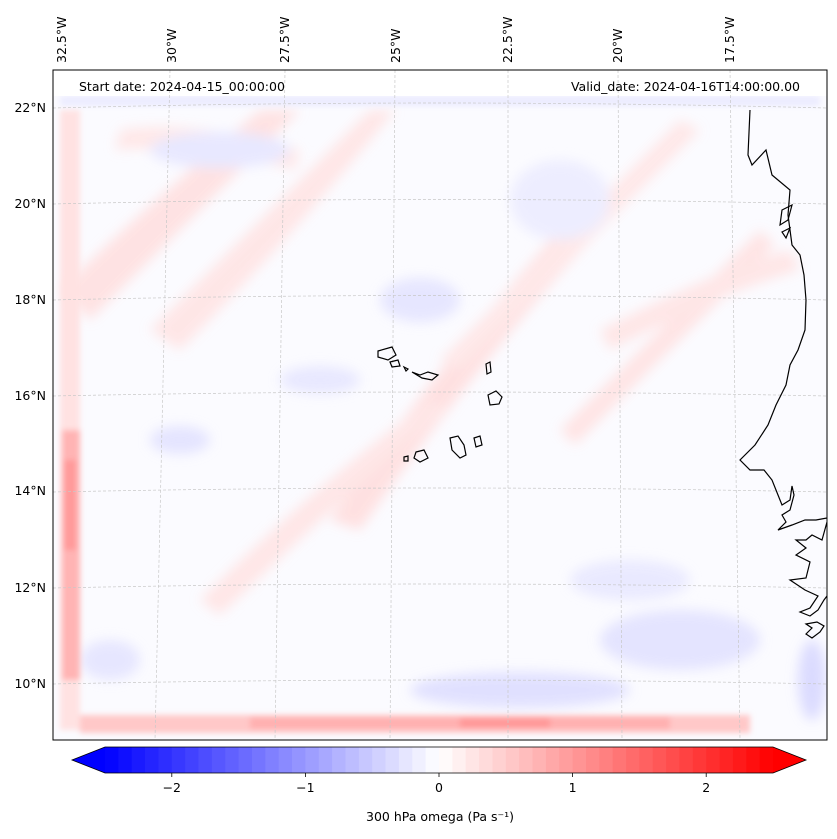  I want to click on gridline-lat-18N, so click(440, 298).